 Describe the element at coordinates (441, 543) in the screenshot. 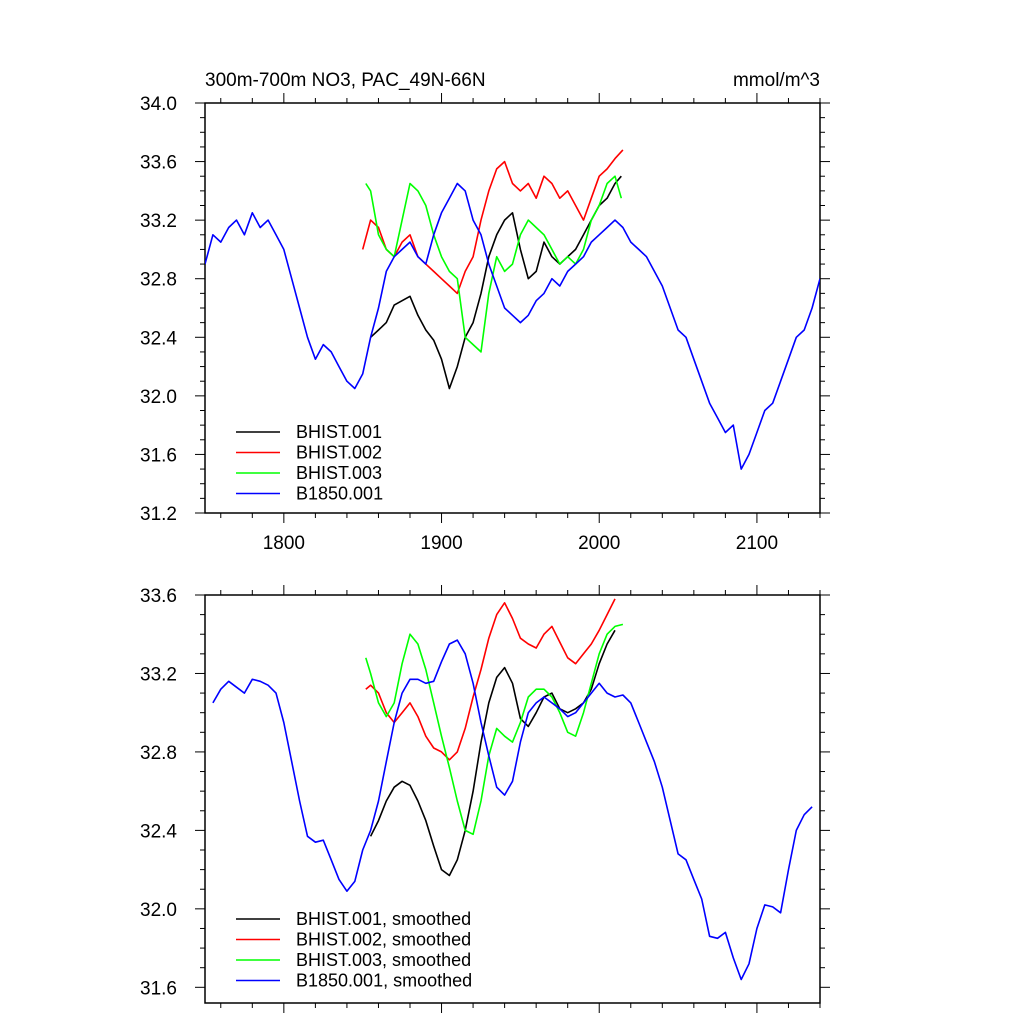

I see `x-tick-label: 1900` at that location.